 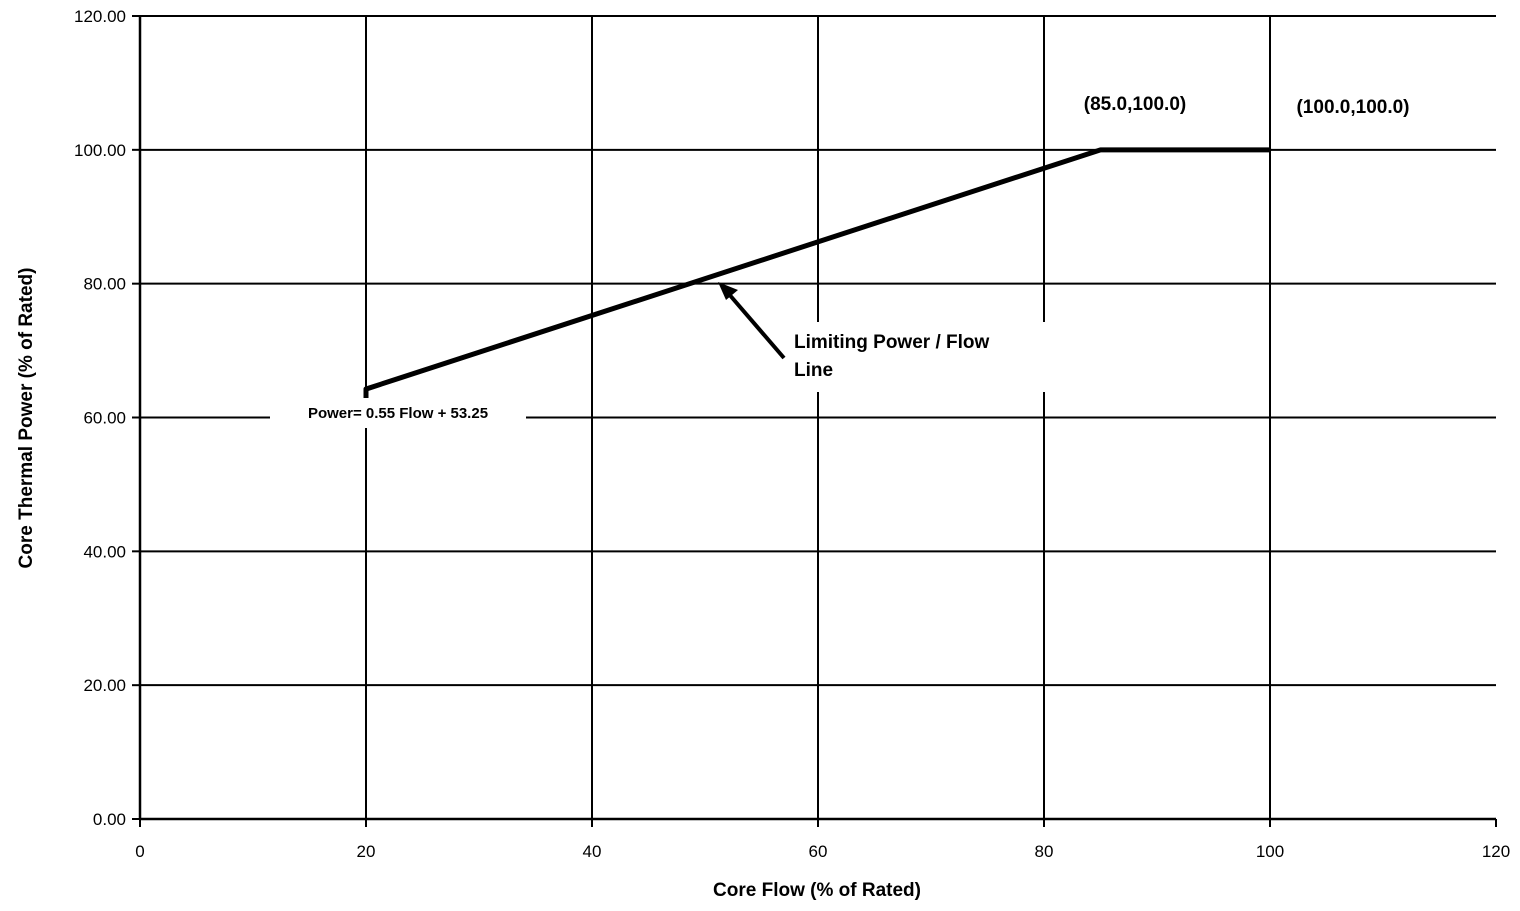 What do you see at coordinates (1496, 851) in the screenshot?
I see `x-tick-label: 120` at bounding box center [1496, 851].